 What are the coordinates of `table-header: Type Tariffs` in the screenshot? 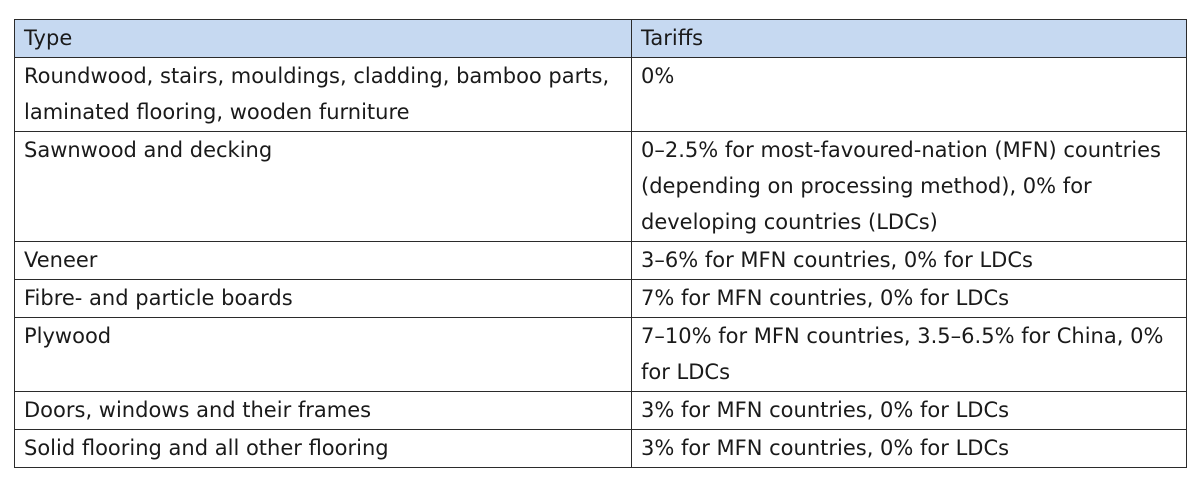 It's located at (600, 38).